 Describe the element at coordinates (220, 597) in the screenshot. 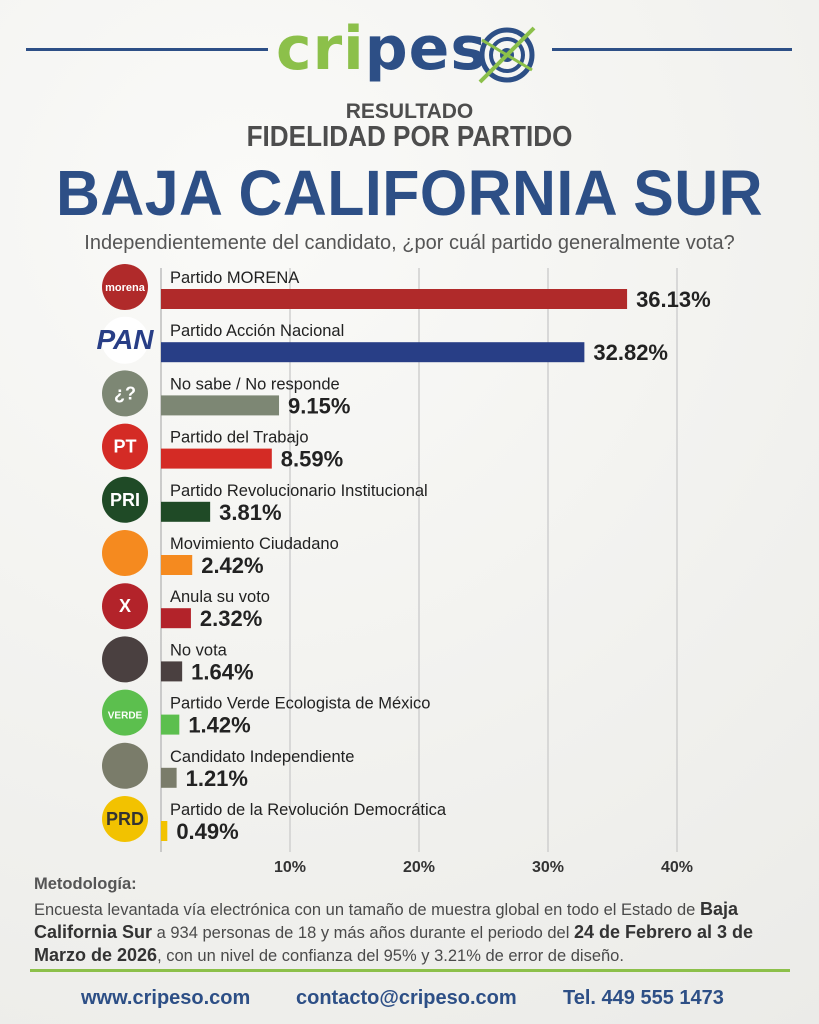

I see `bar-category-label: Anula su voto` at that location.